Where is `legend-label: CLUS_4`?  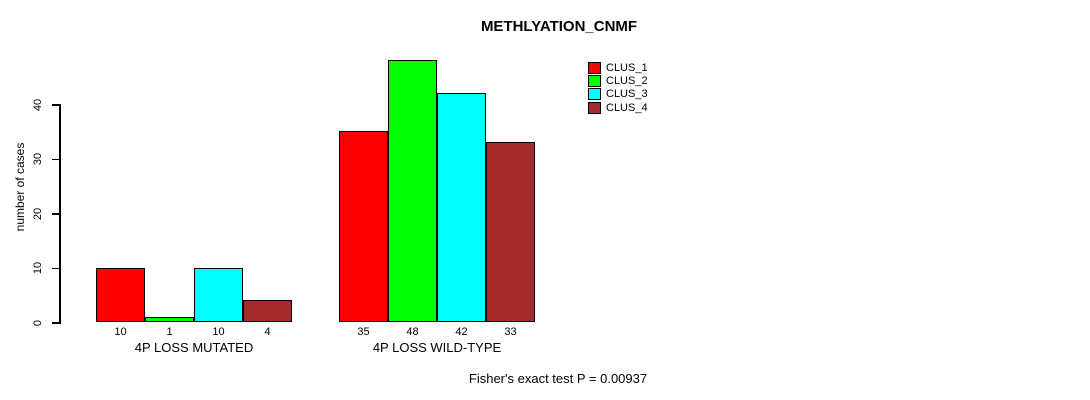
legend-label: CLUS_4 is located at coordinates (627, 107).